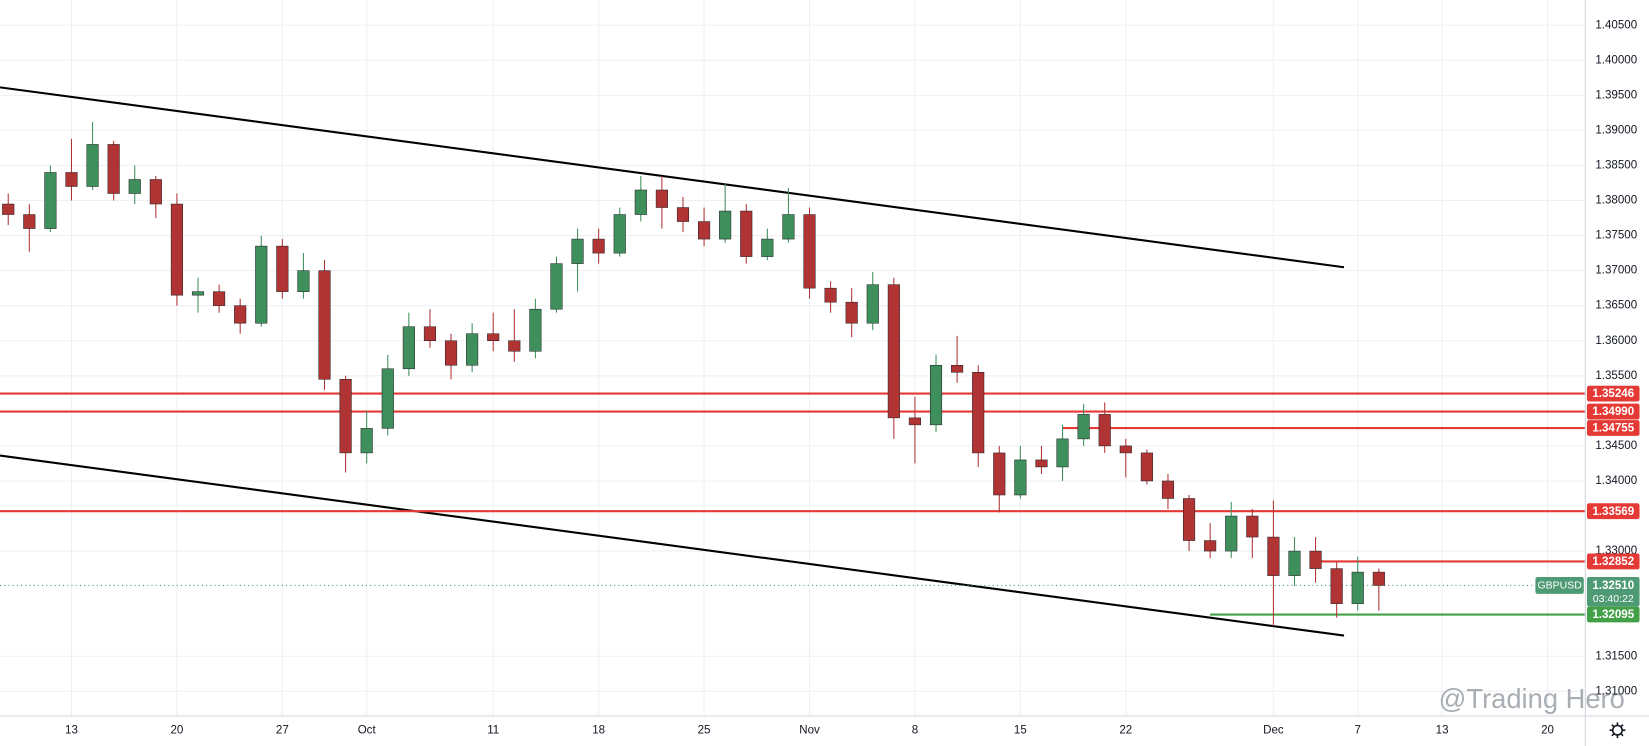 The width and height of the screenshot is (1649, 746). What do you see at coordinates (367, 730) in the screenshot?
I see `x-tick-label: Oct` at bounding box center [367, 730].